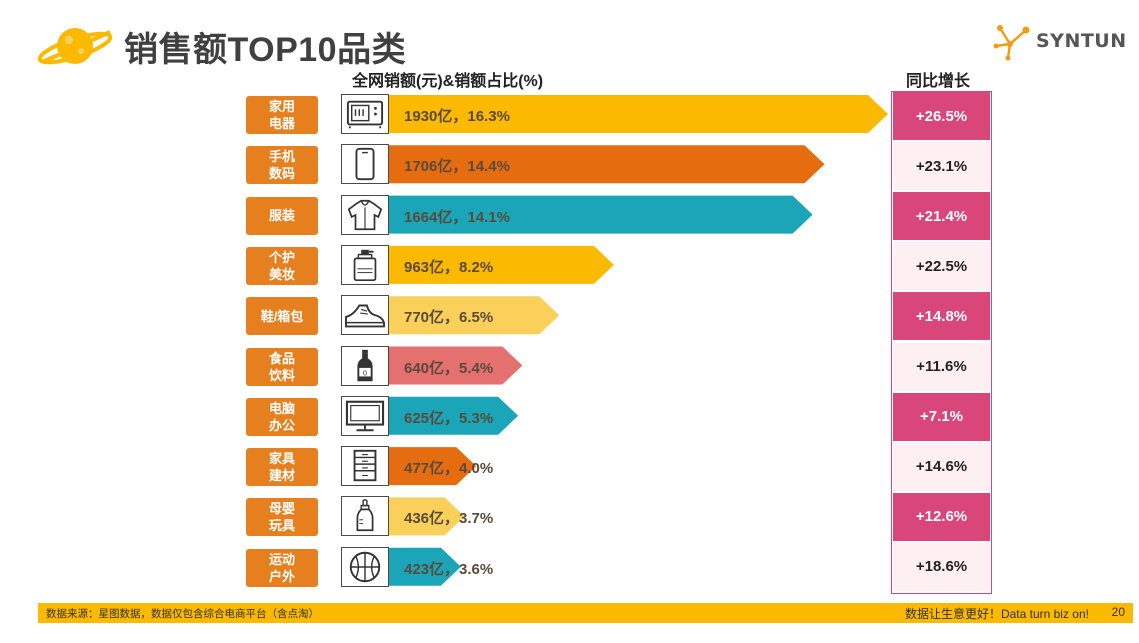 Image resolution: width=1139 pixels, height=643 pixels. I want to click on category-label: 手机 数码, so click(282, 165).